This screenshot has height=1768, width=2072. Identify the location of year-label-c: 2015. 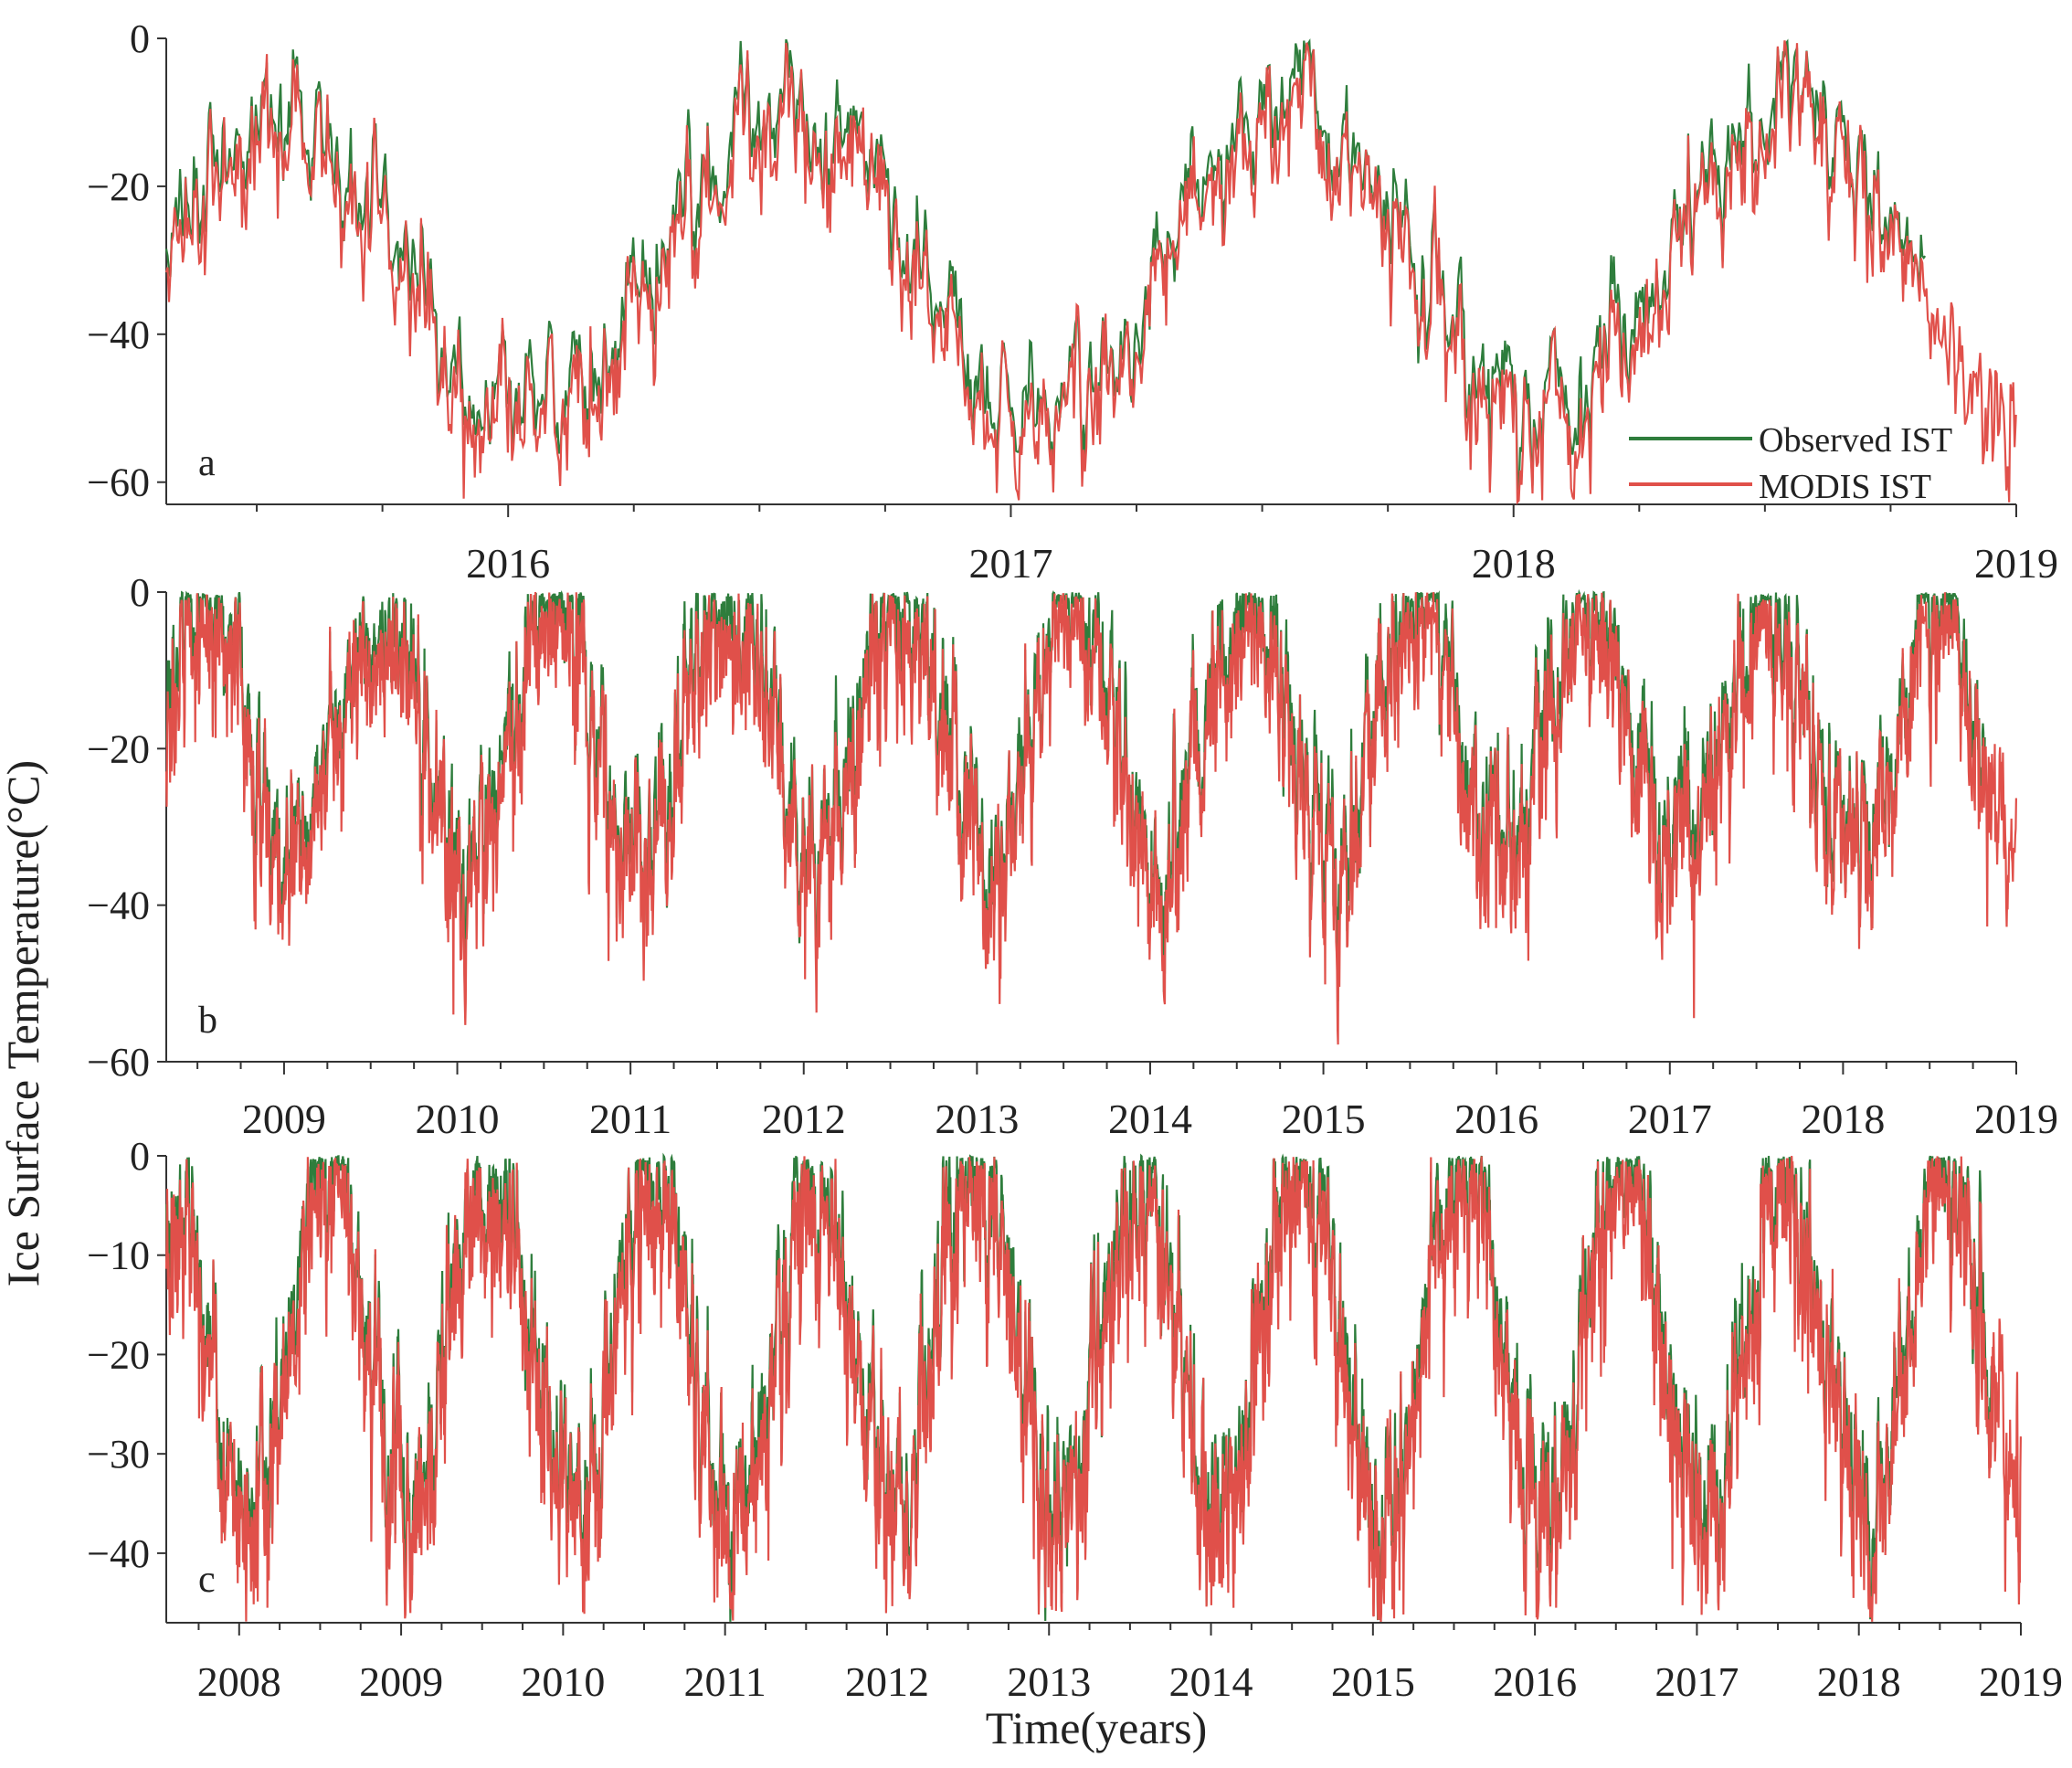
(1373, 1681).